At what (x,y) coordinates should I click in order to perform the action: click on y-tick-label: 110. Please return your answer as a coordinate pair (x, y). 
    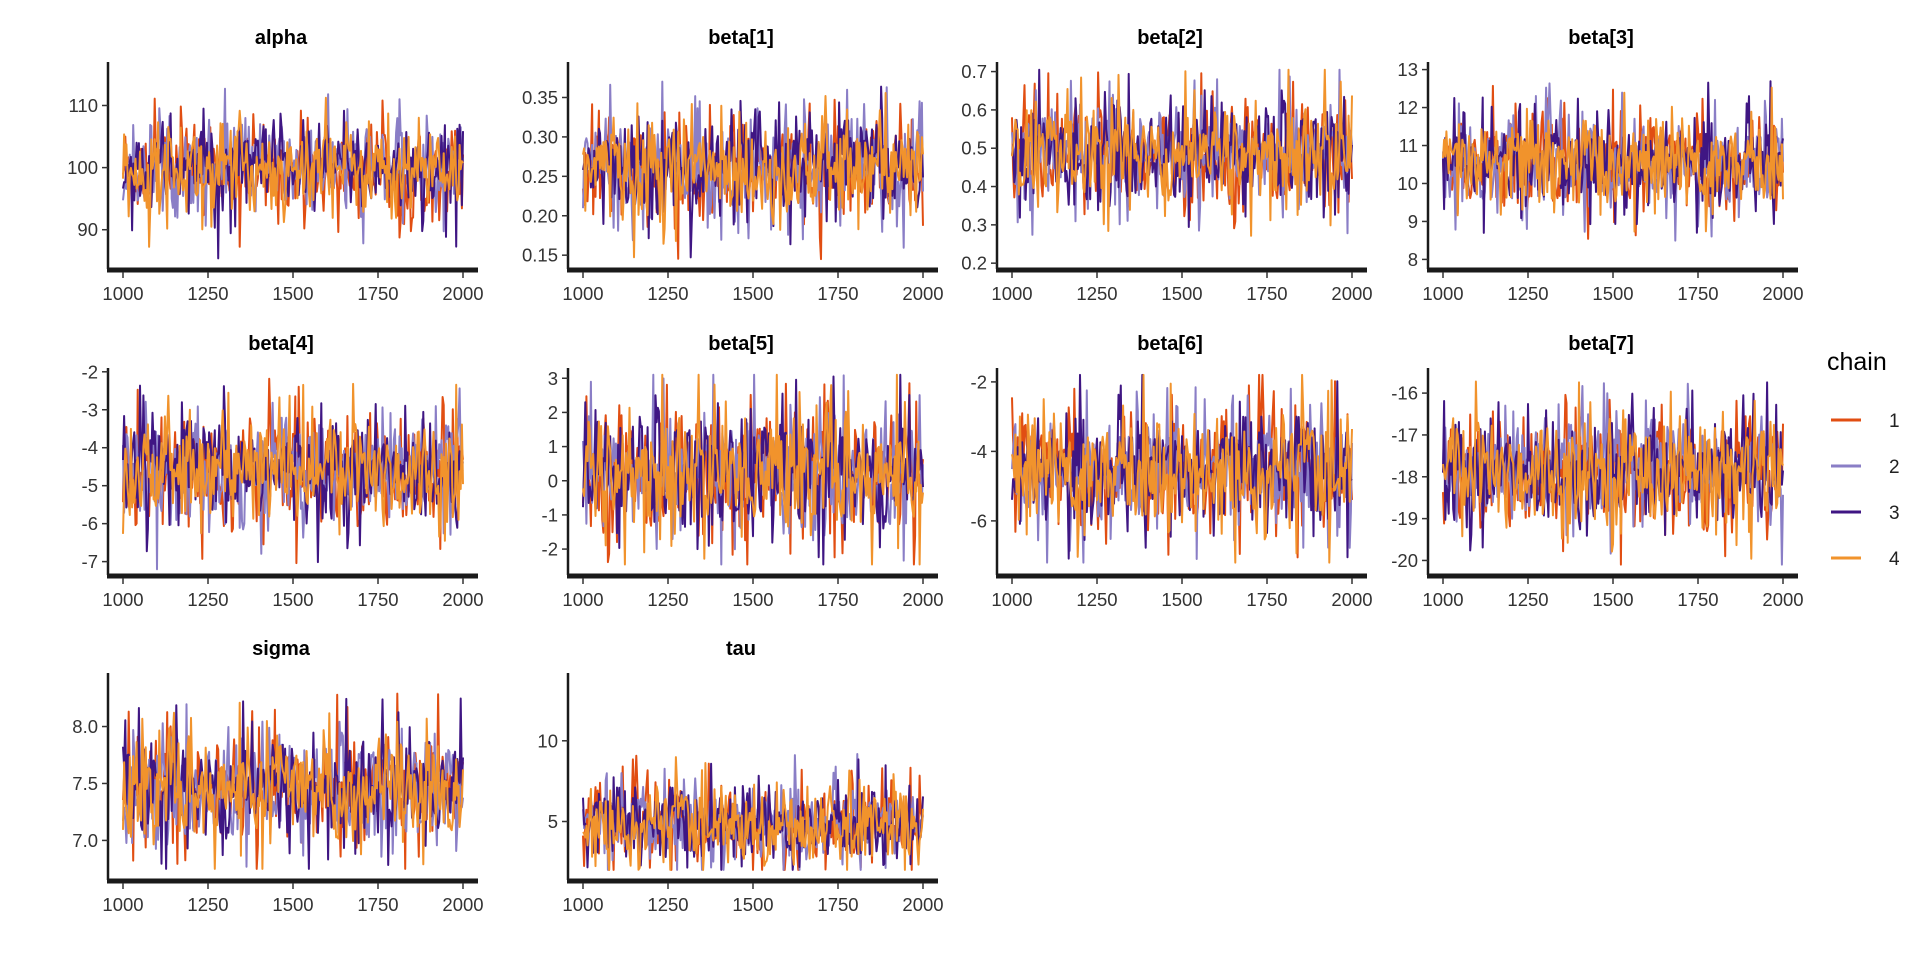
    Looking at the image, I should click on (84, 105).